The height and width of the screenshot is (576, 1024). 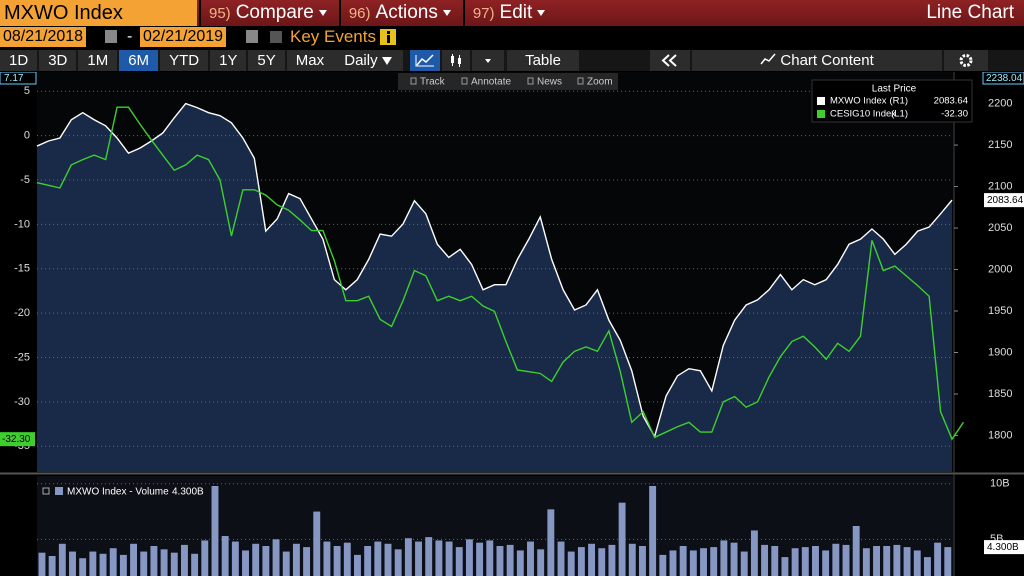 What do you see at coordinates (139, 60) in the screenshot?
I see `period-button: 6M` at bounding box center [139, 60].